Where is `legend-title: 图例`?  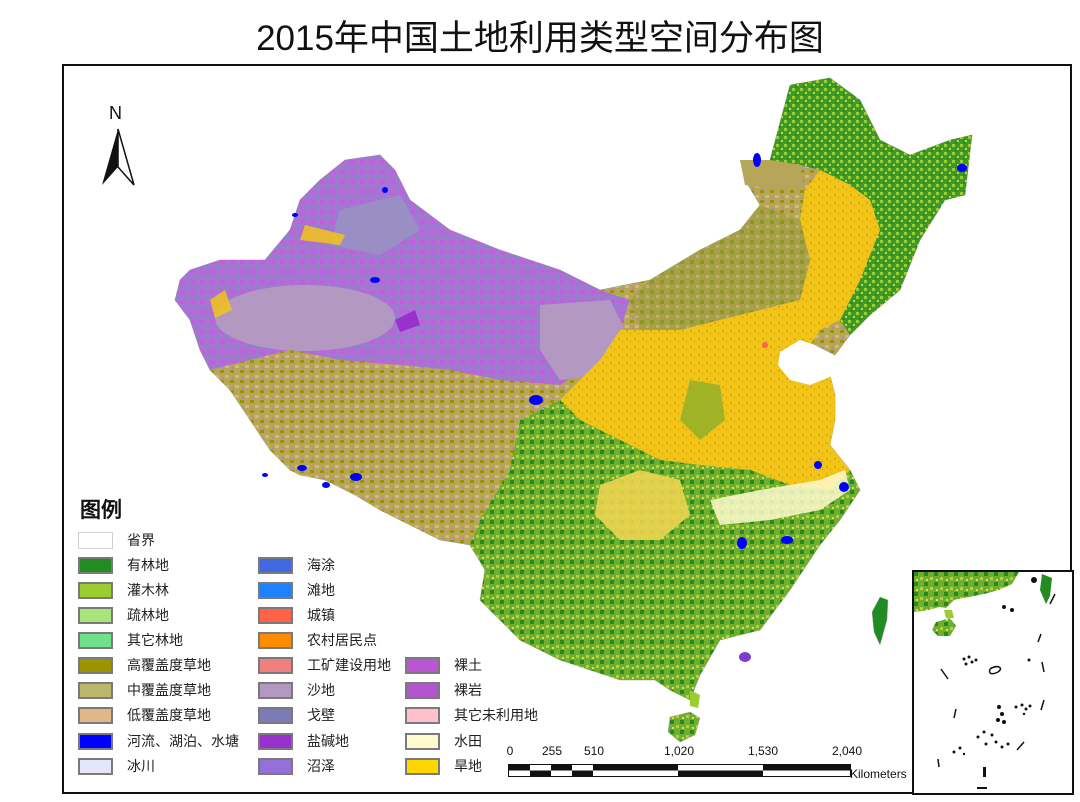
legend-title: 图例 is located at coordinates (101, 510).